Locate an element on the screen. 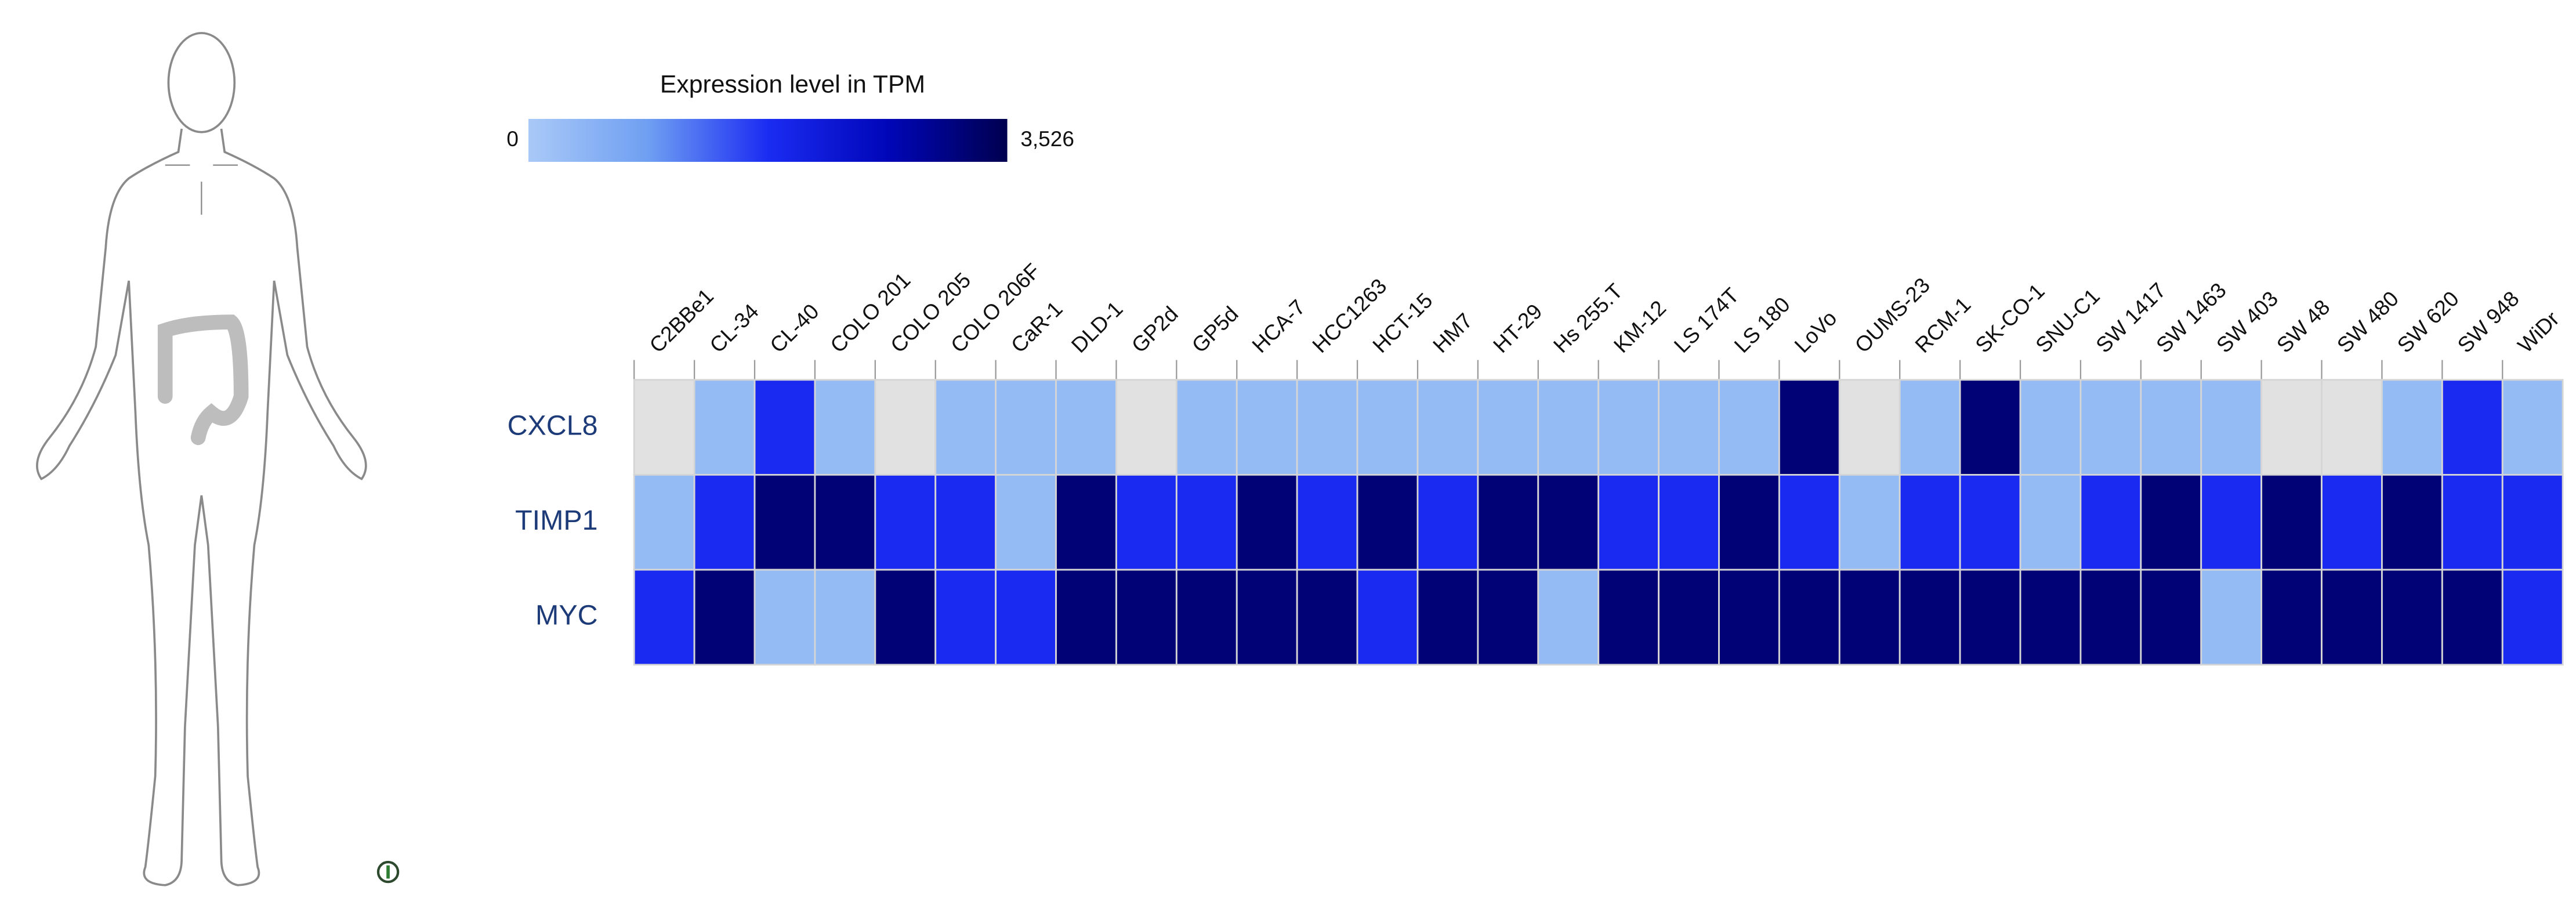 Image resolution: width=2576 pixels, height=905 pixels. column-label: SW 948 is located at coordinates (2489, 322).